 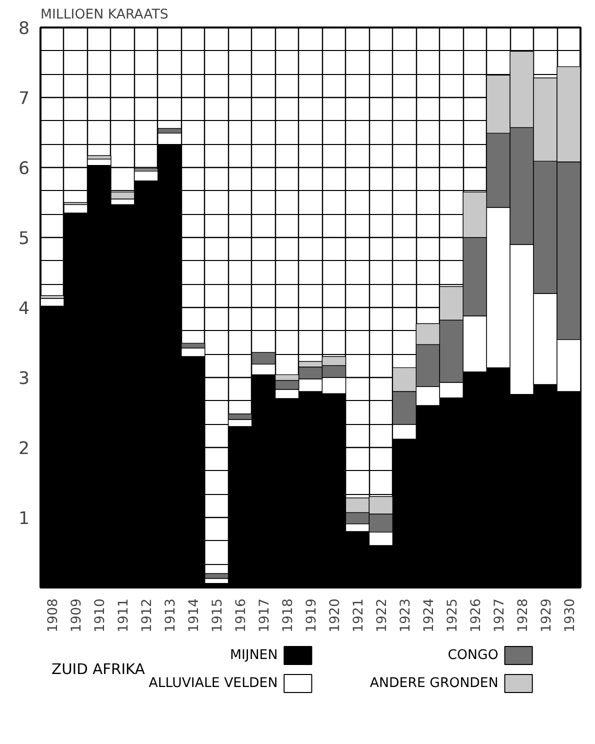 I want to click on legend-label: ALLUVIALE VELDEN, so click(x=213, y=683).